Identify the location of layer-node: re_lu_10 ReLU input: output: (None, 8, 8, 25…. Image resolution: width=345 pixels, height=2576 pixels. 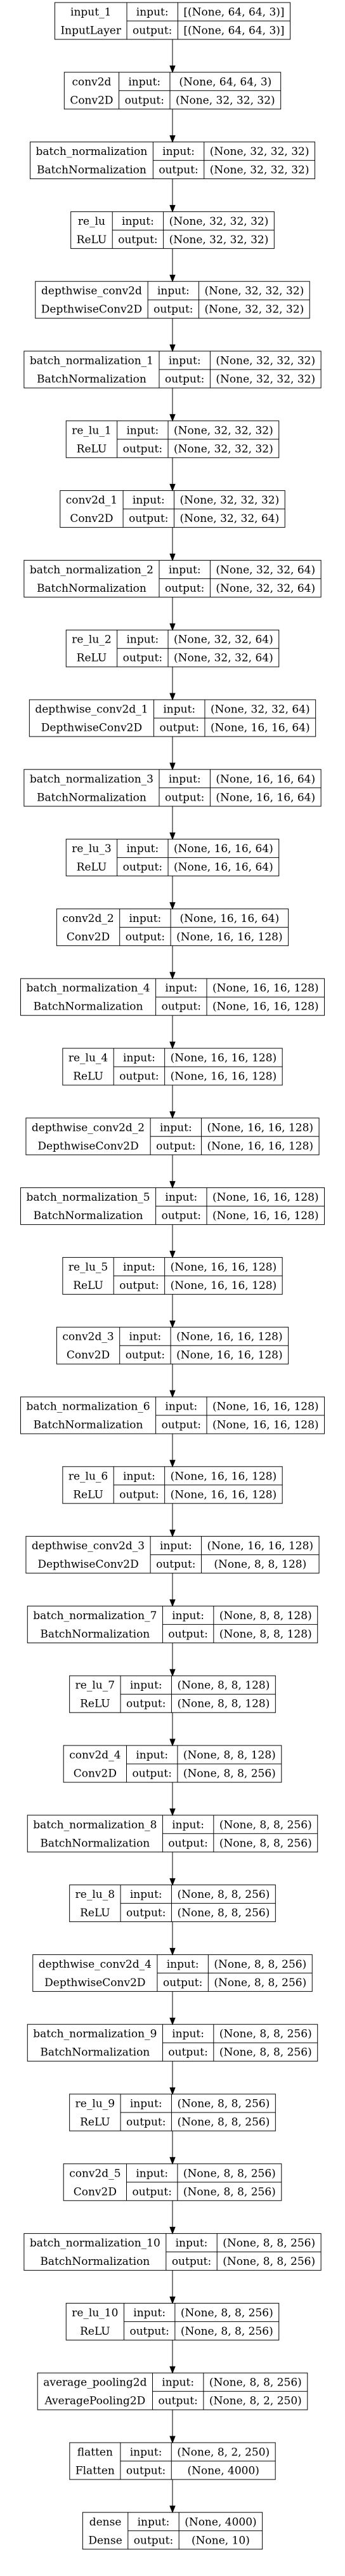
(172, 2321).